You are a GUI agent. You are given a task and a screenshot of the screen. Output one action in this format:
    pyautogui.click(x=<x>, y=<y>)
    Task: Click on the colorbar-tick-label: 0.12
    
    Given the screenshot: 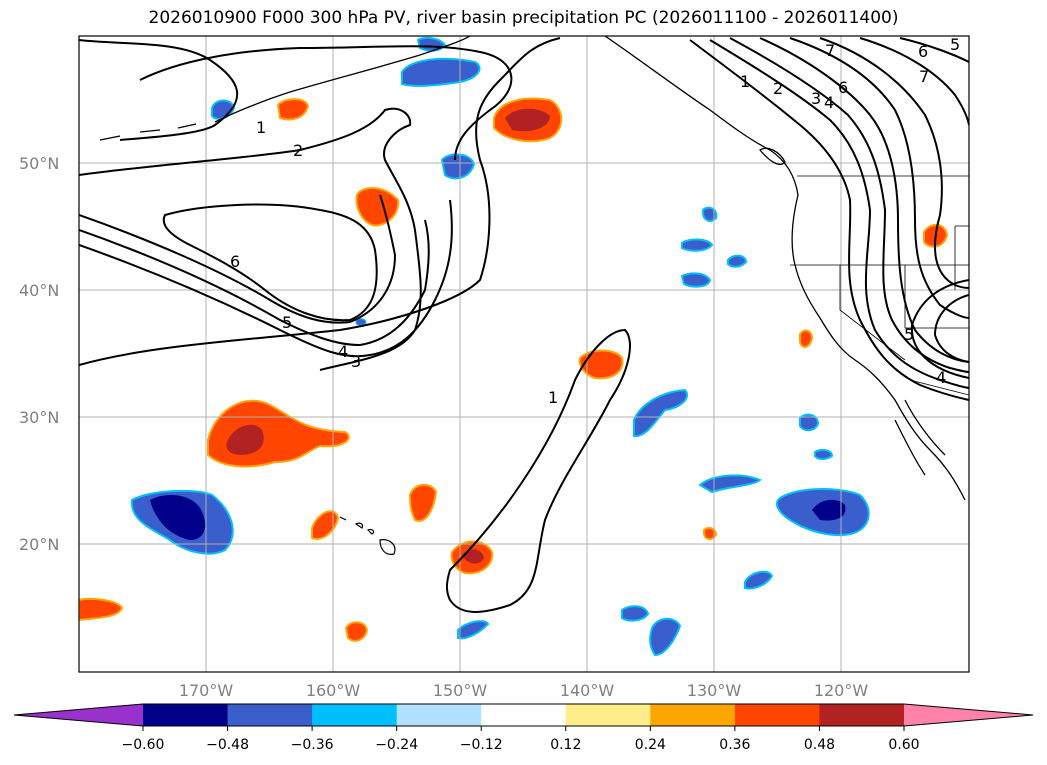 What is the action you would take?
    pyautogui.click(x=565, y=745)
    